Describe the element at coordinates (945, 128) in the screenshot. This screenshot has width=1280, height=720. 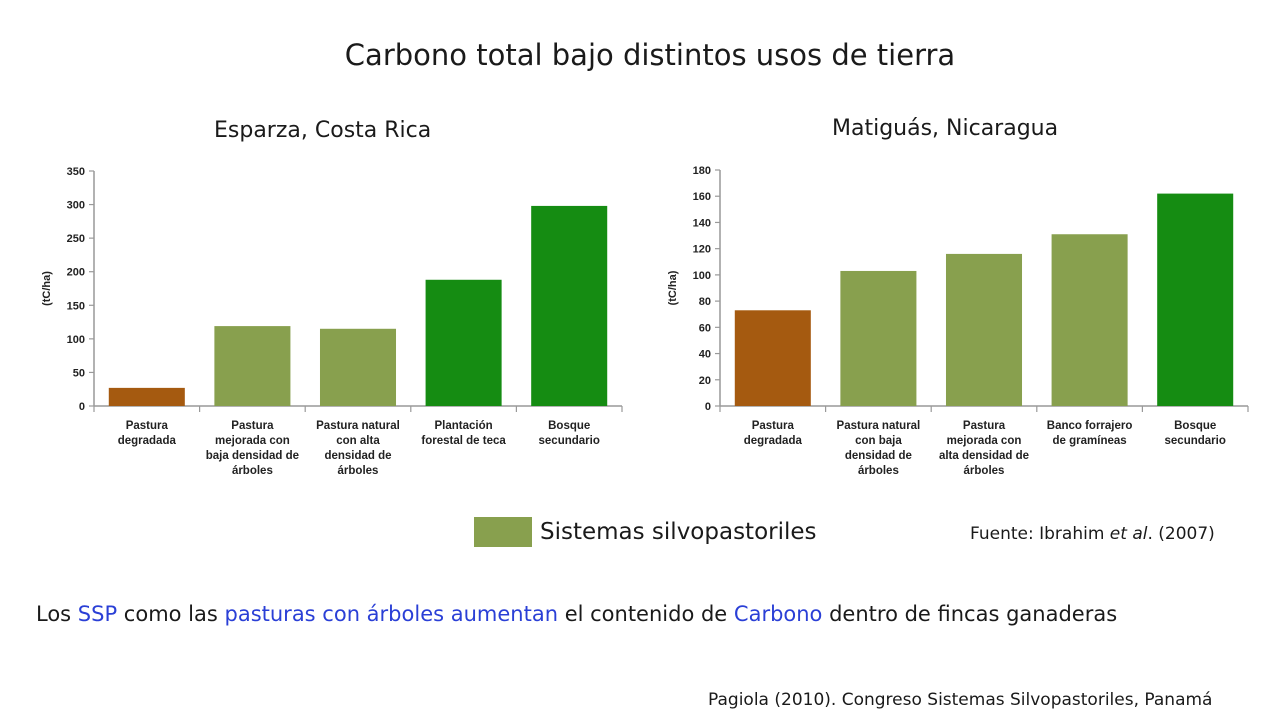
I see `chart-title-matiguas: Matiguás, Nicaragua` at that location.